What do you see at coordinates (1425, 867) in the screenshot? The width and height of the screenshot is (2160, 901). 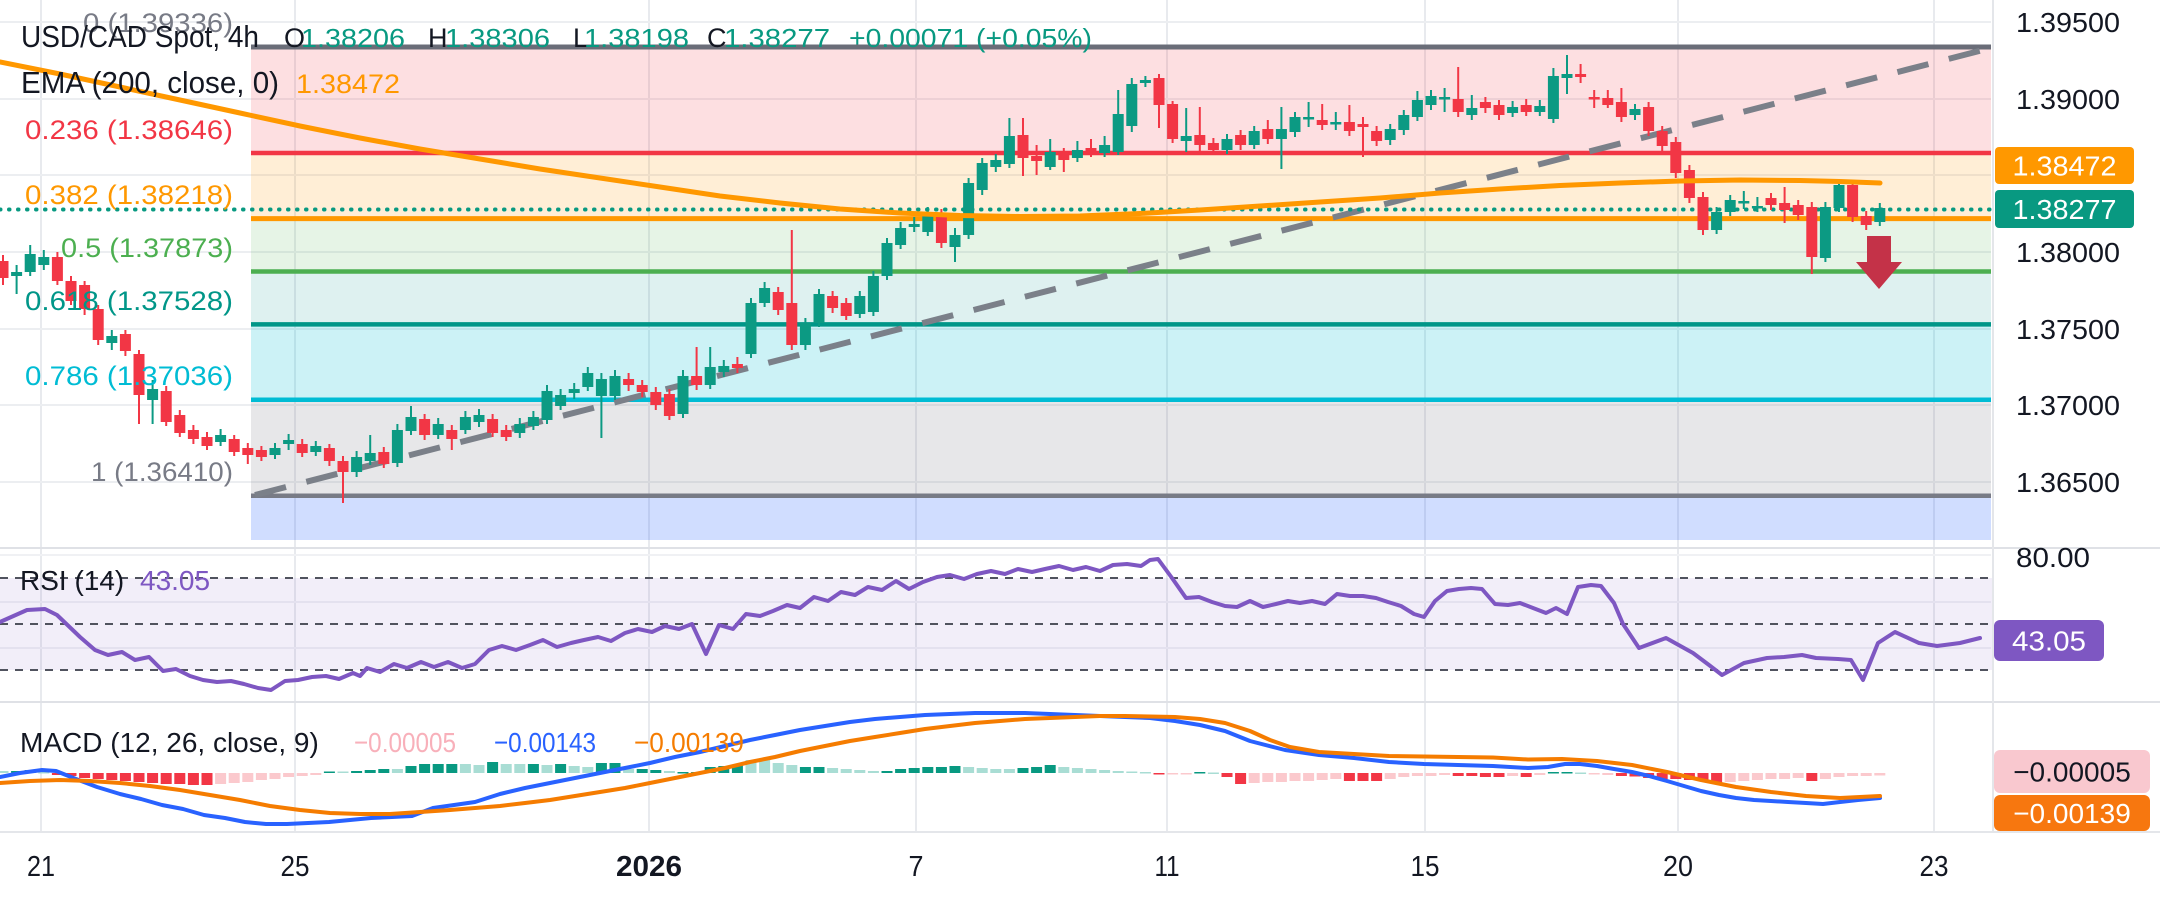 I see `svg-text: 15` at bounding box center [1425, 867].